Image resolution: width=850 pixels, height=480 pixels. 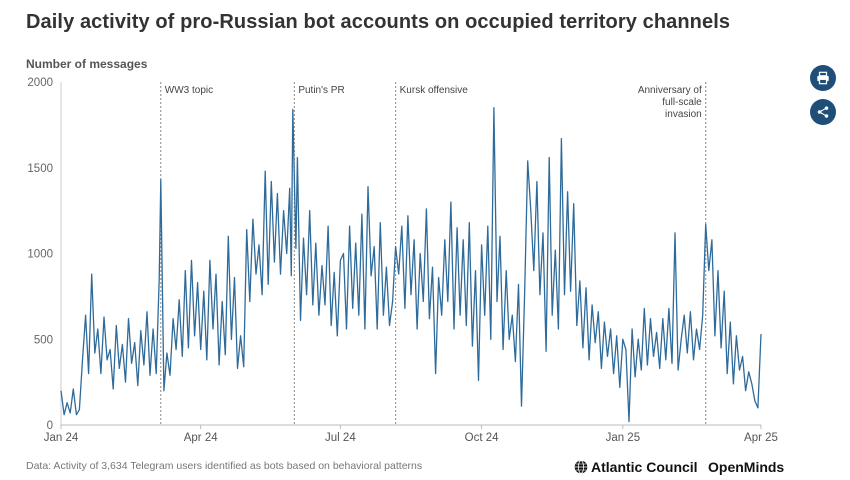 I want to click on y-tick-label: 1500, so click(x=40, y=169).